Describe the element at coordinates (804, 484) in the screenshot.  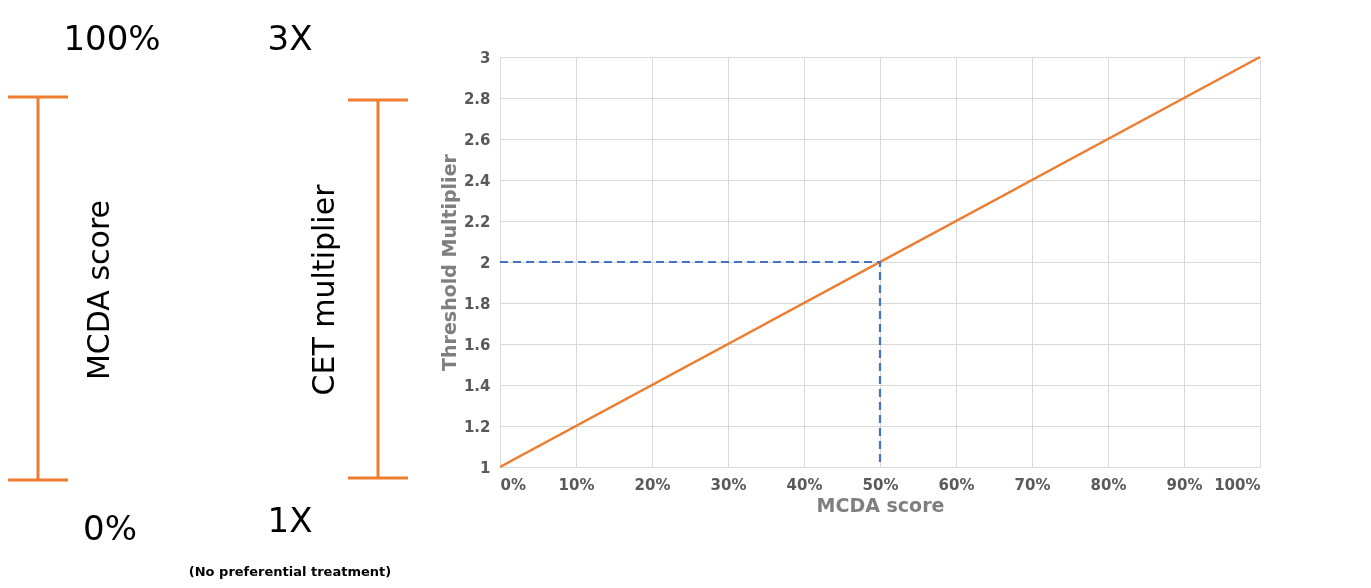
I see `x-tick-label: 40%` at that location.